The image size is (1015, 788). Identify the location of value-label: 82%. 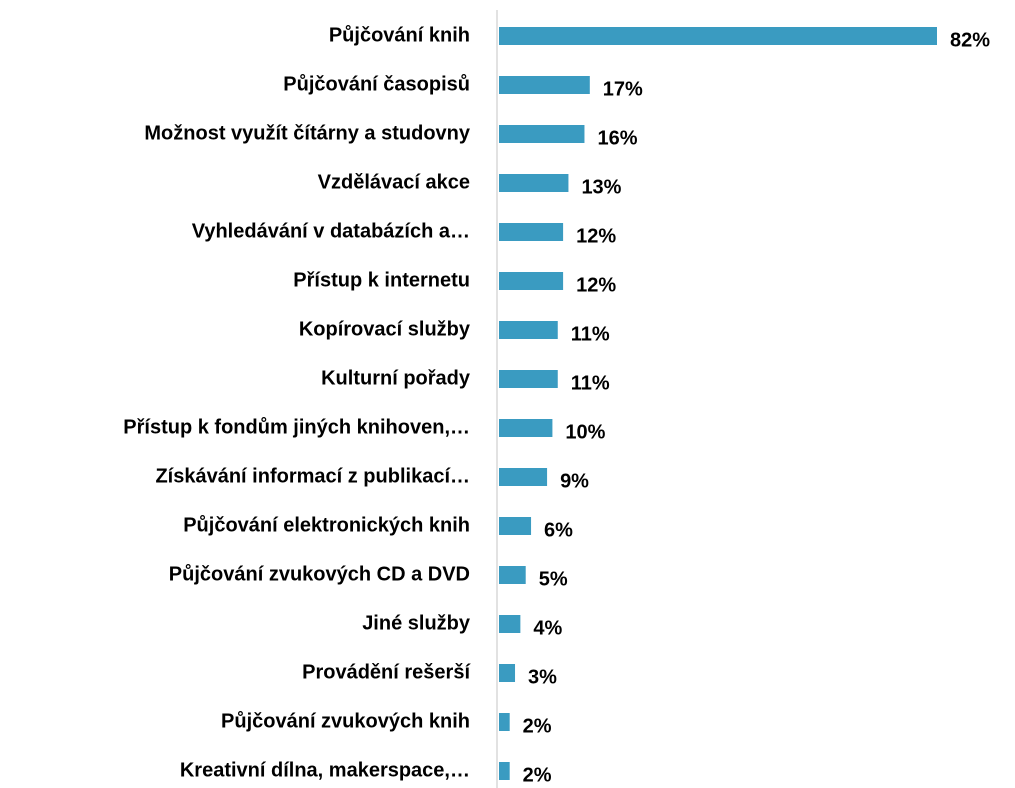
(970, 40).